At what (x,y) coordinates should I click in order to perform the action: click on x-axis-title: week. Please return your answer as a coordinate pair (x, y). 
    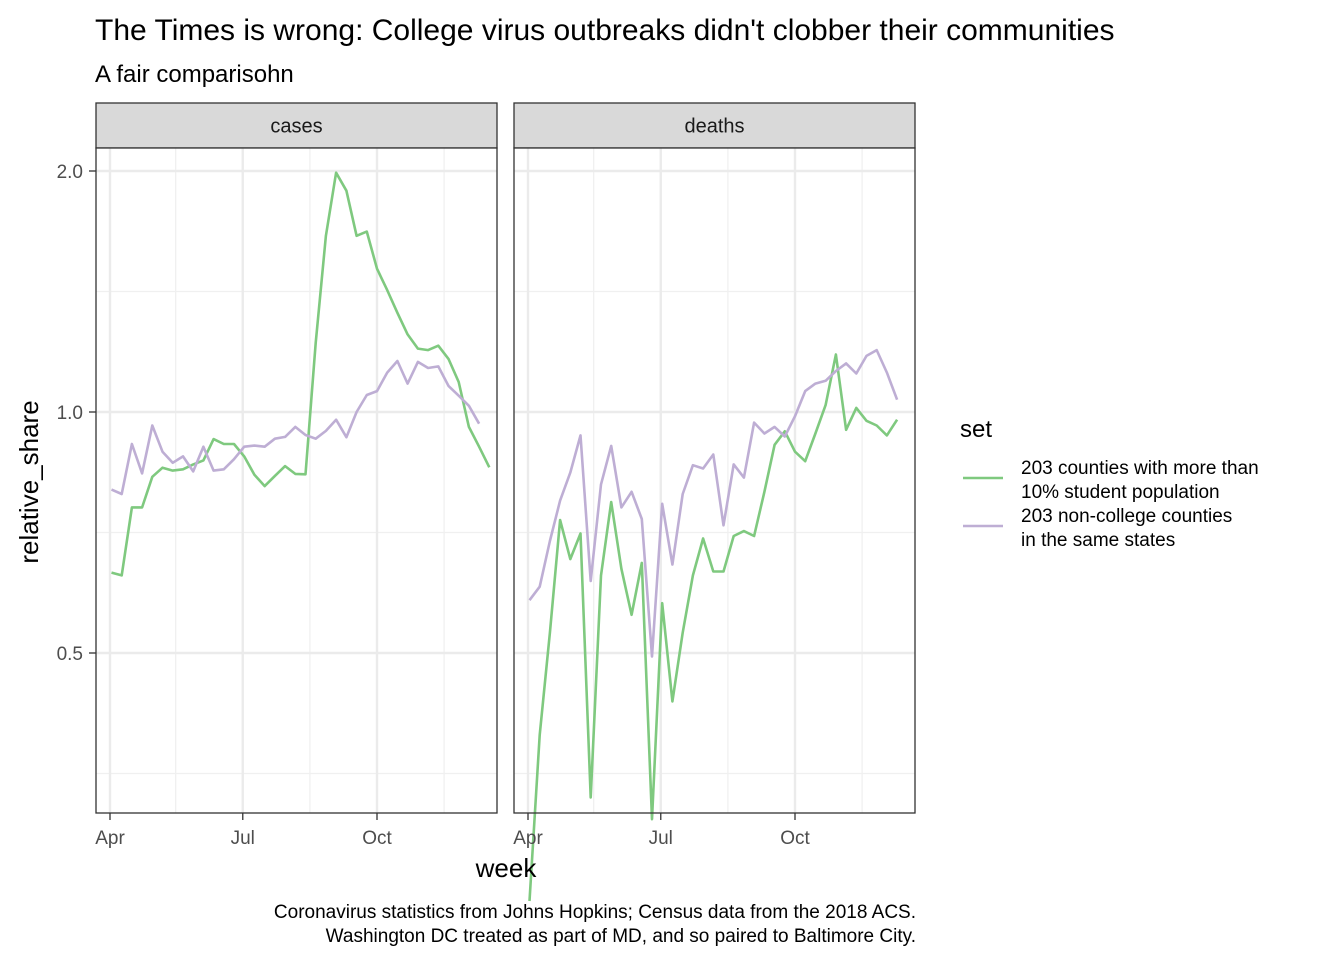
    Looking at the image, I should click on (506, 868).